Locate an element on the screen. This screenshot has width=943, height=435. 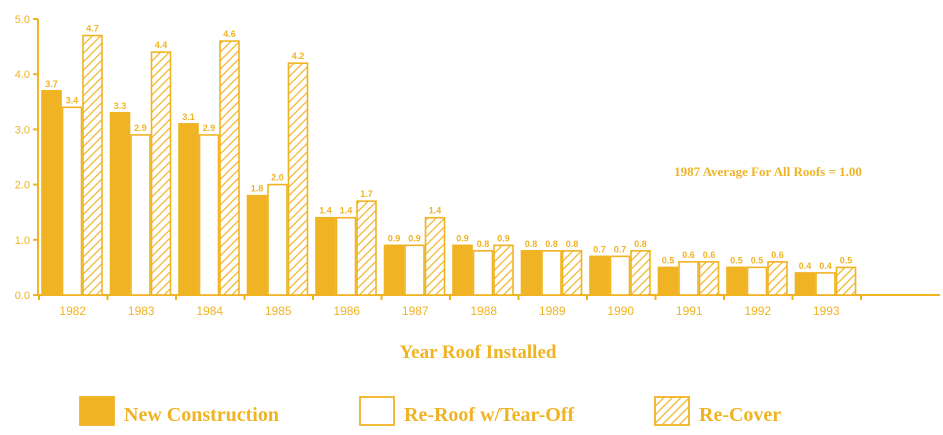
data-label: 4.6 is located at coordinates (229, 34).